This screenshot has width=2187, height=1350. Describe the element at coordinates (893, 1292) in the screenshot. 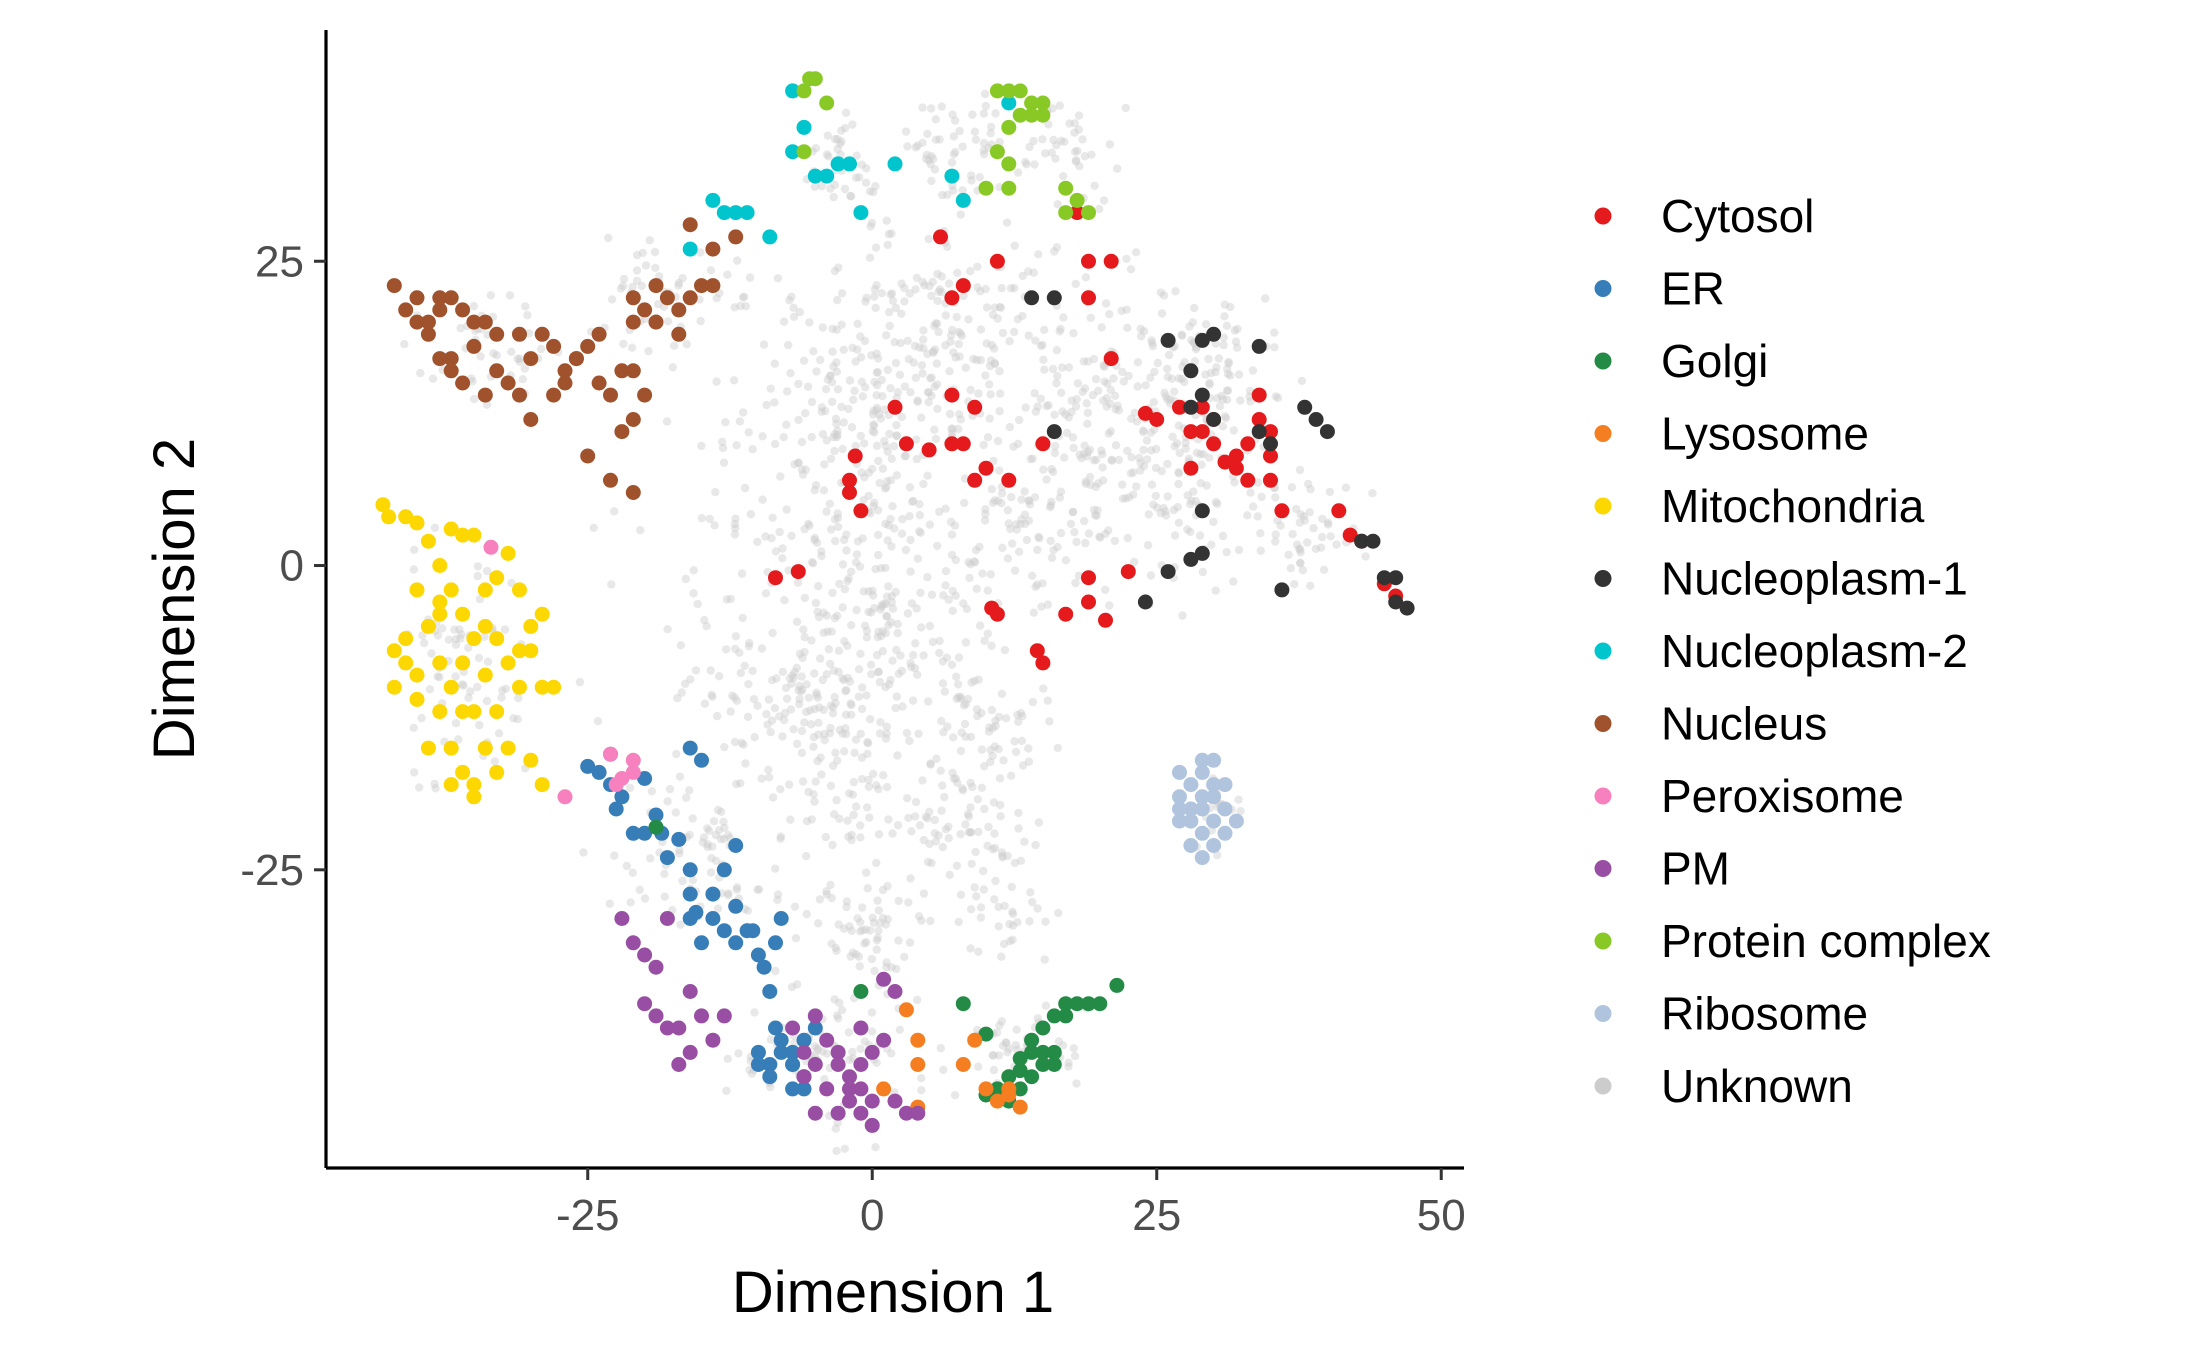

I see `x-axis-title: Dimension 1` at that location.